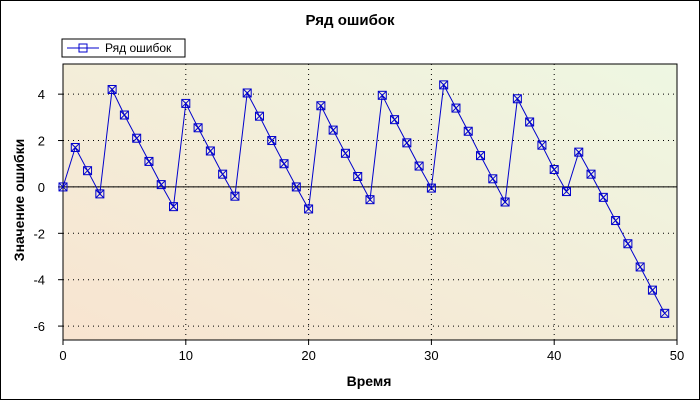  What do you see at coordinates (554, 355) in the screenshot?
I see `x-tick-label: 40` at bounding box center [554, 355].